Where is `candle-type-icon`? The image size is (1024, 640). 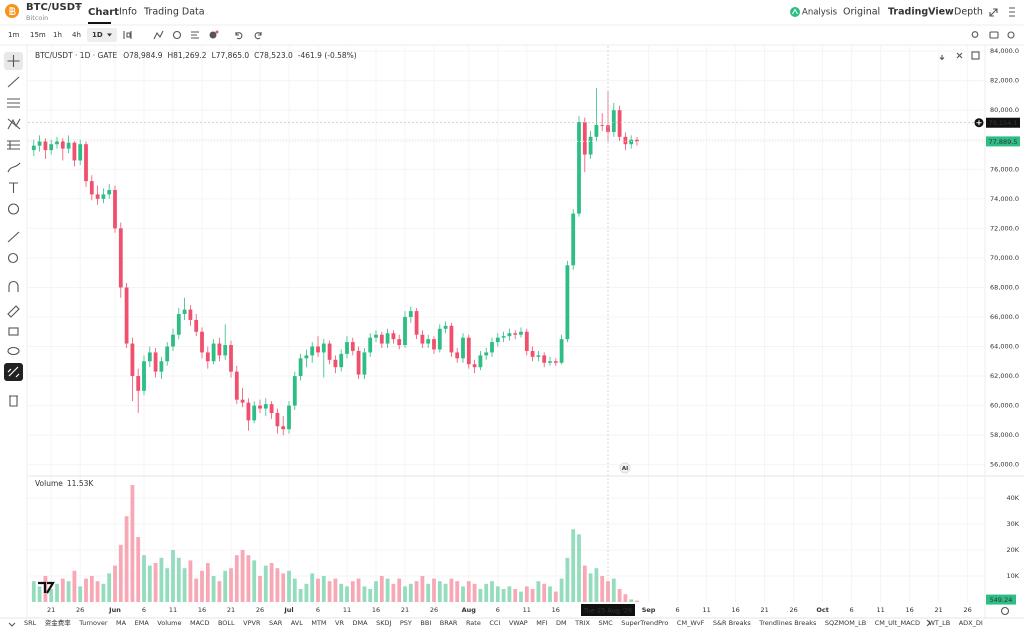 candle-type-icon is located at coordinates (127, 35).